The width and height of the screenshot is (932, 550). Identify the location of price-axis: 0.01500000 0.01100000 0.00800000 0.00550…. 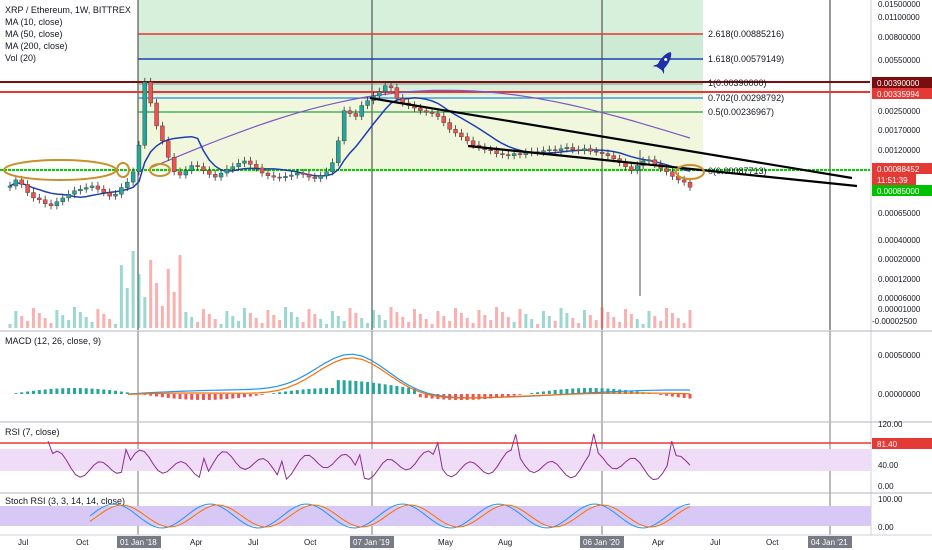
(896, 163).